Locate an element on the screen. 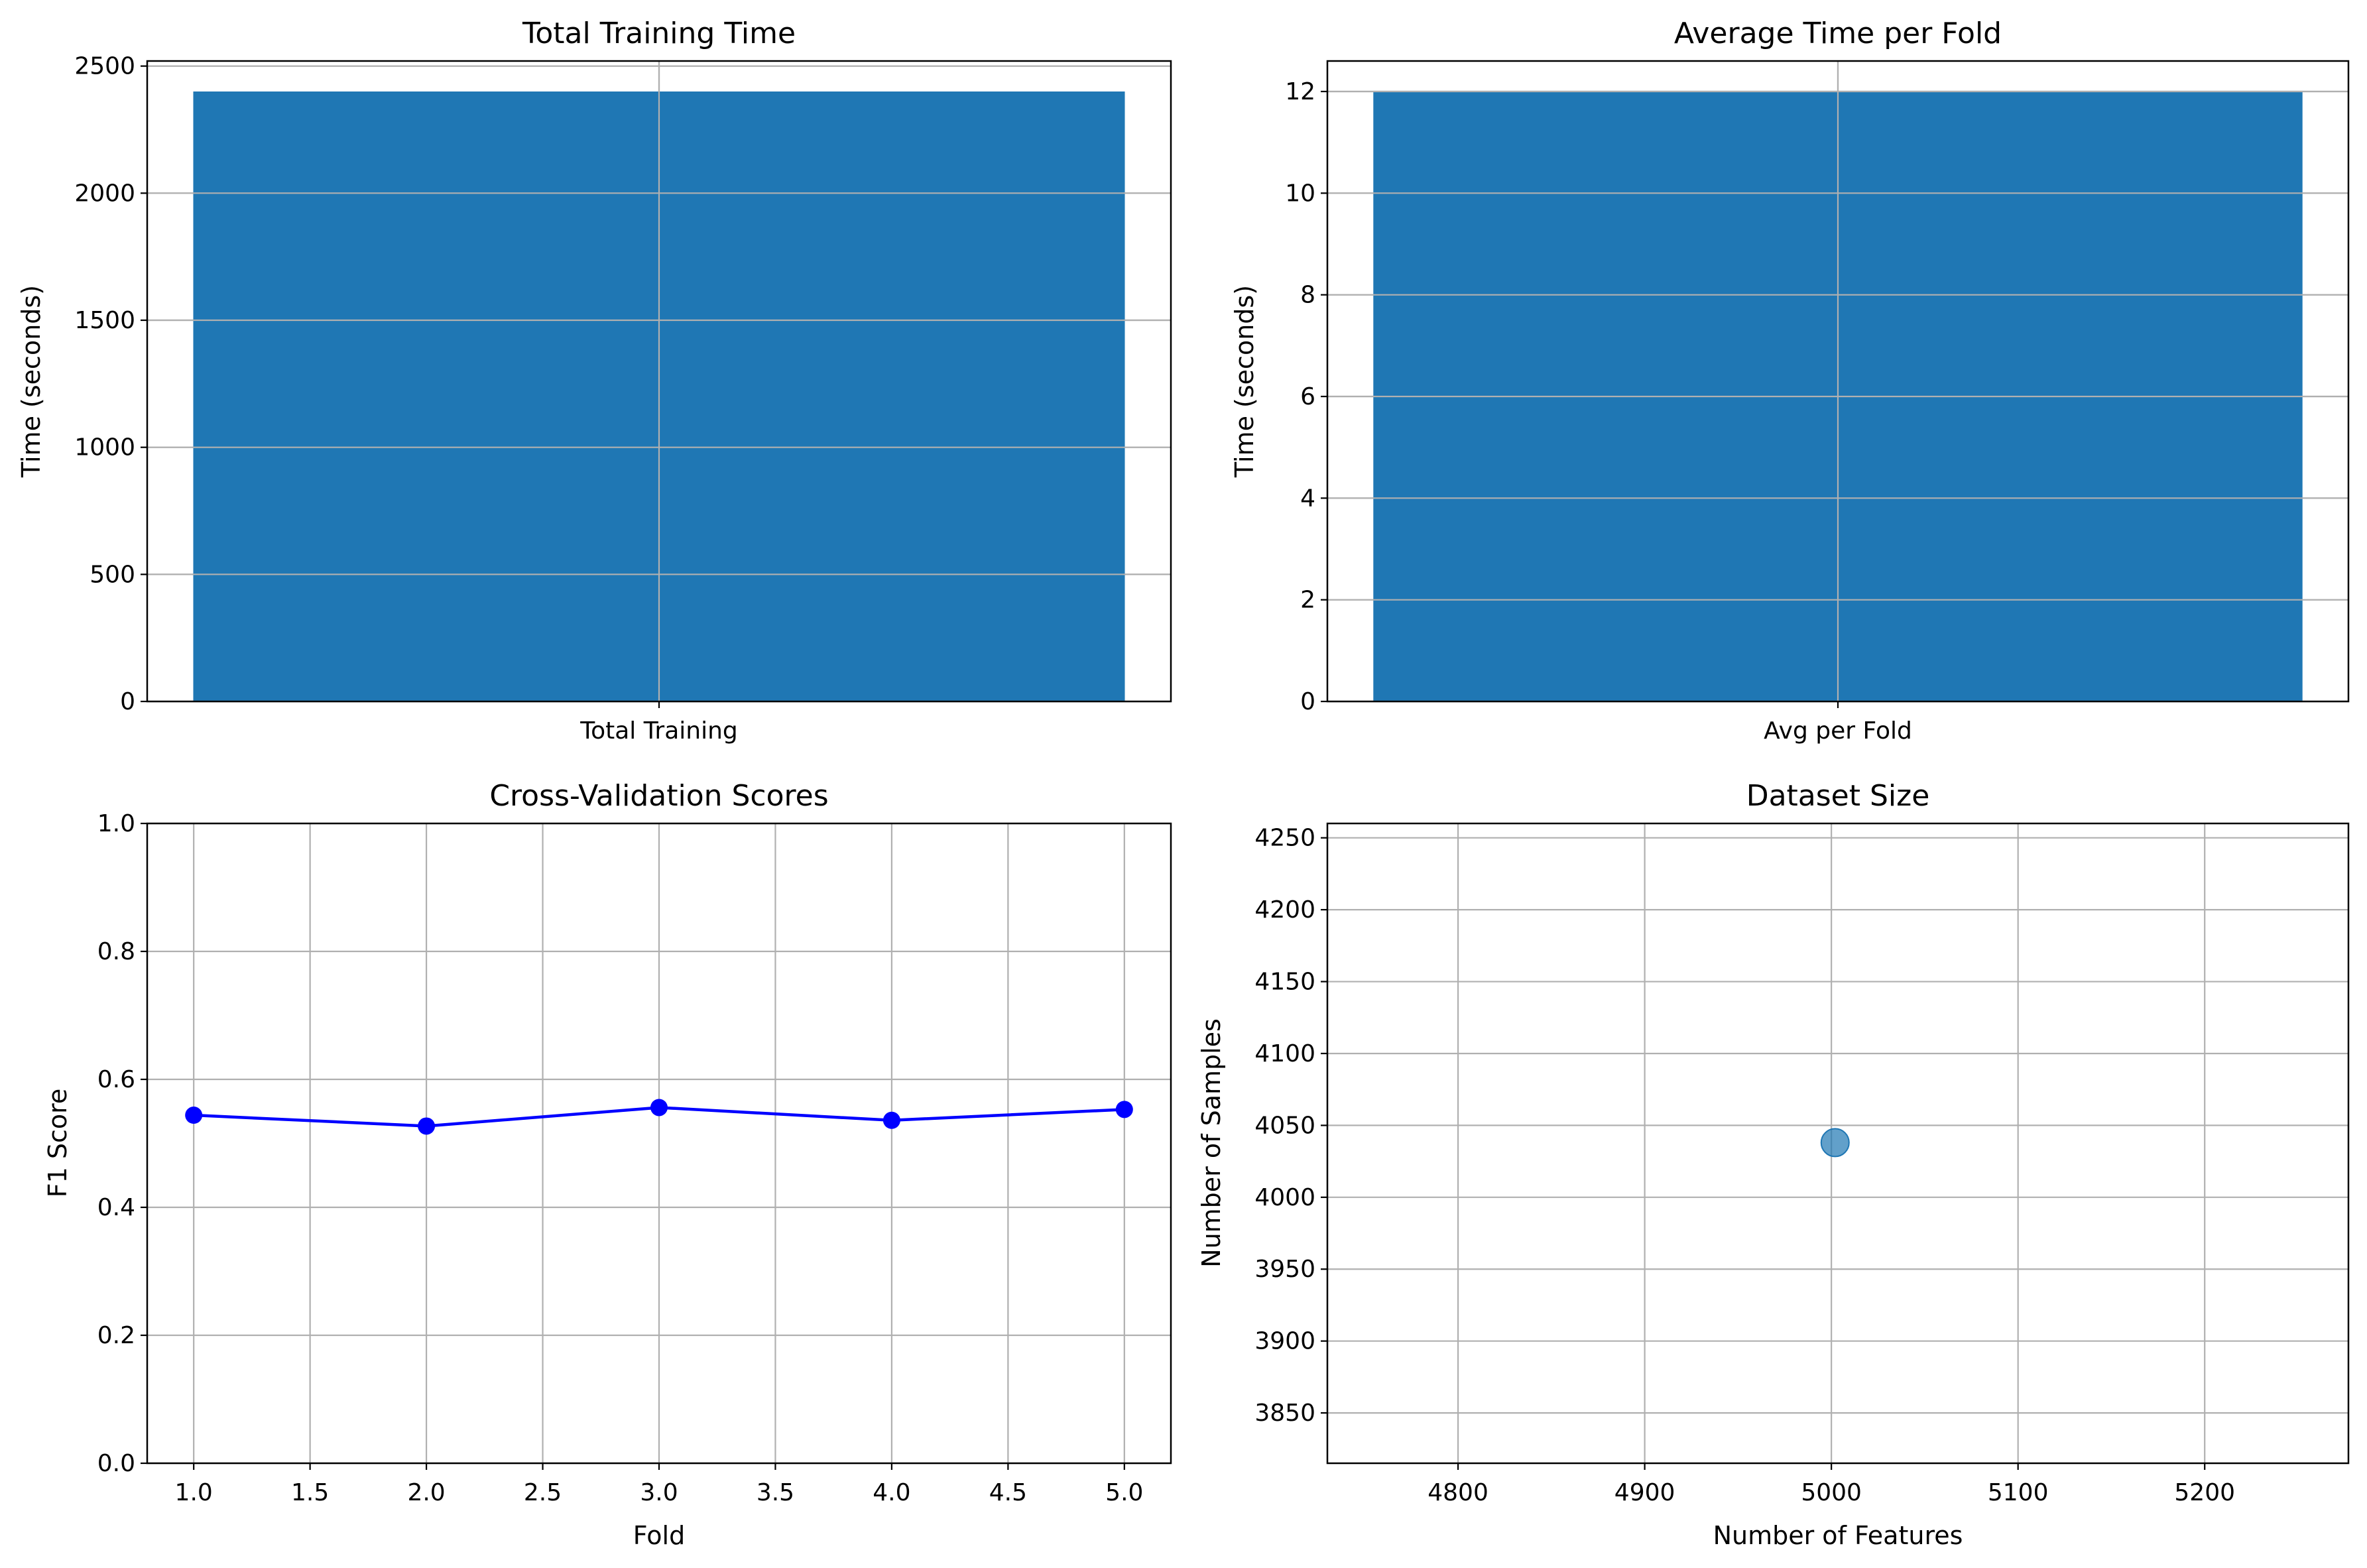 The width and height of the screenshot is (2367, 1568). y-tick-label: 4150 is located at coordinates (1284, 982).